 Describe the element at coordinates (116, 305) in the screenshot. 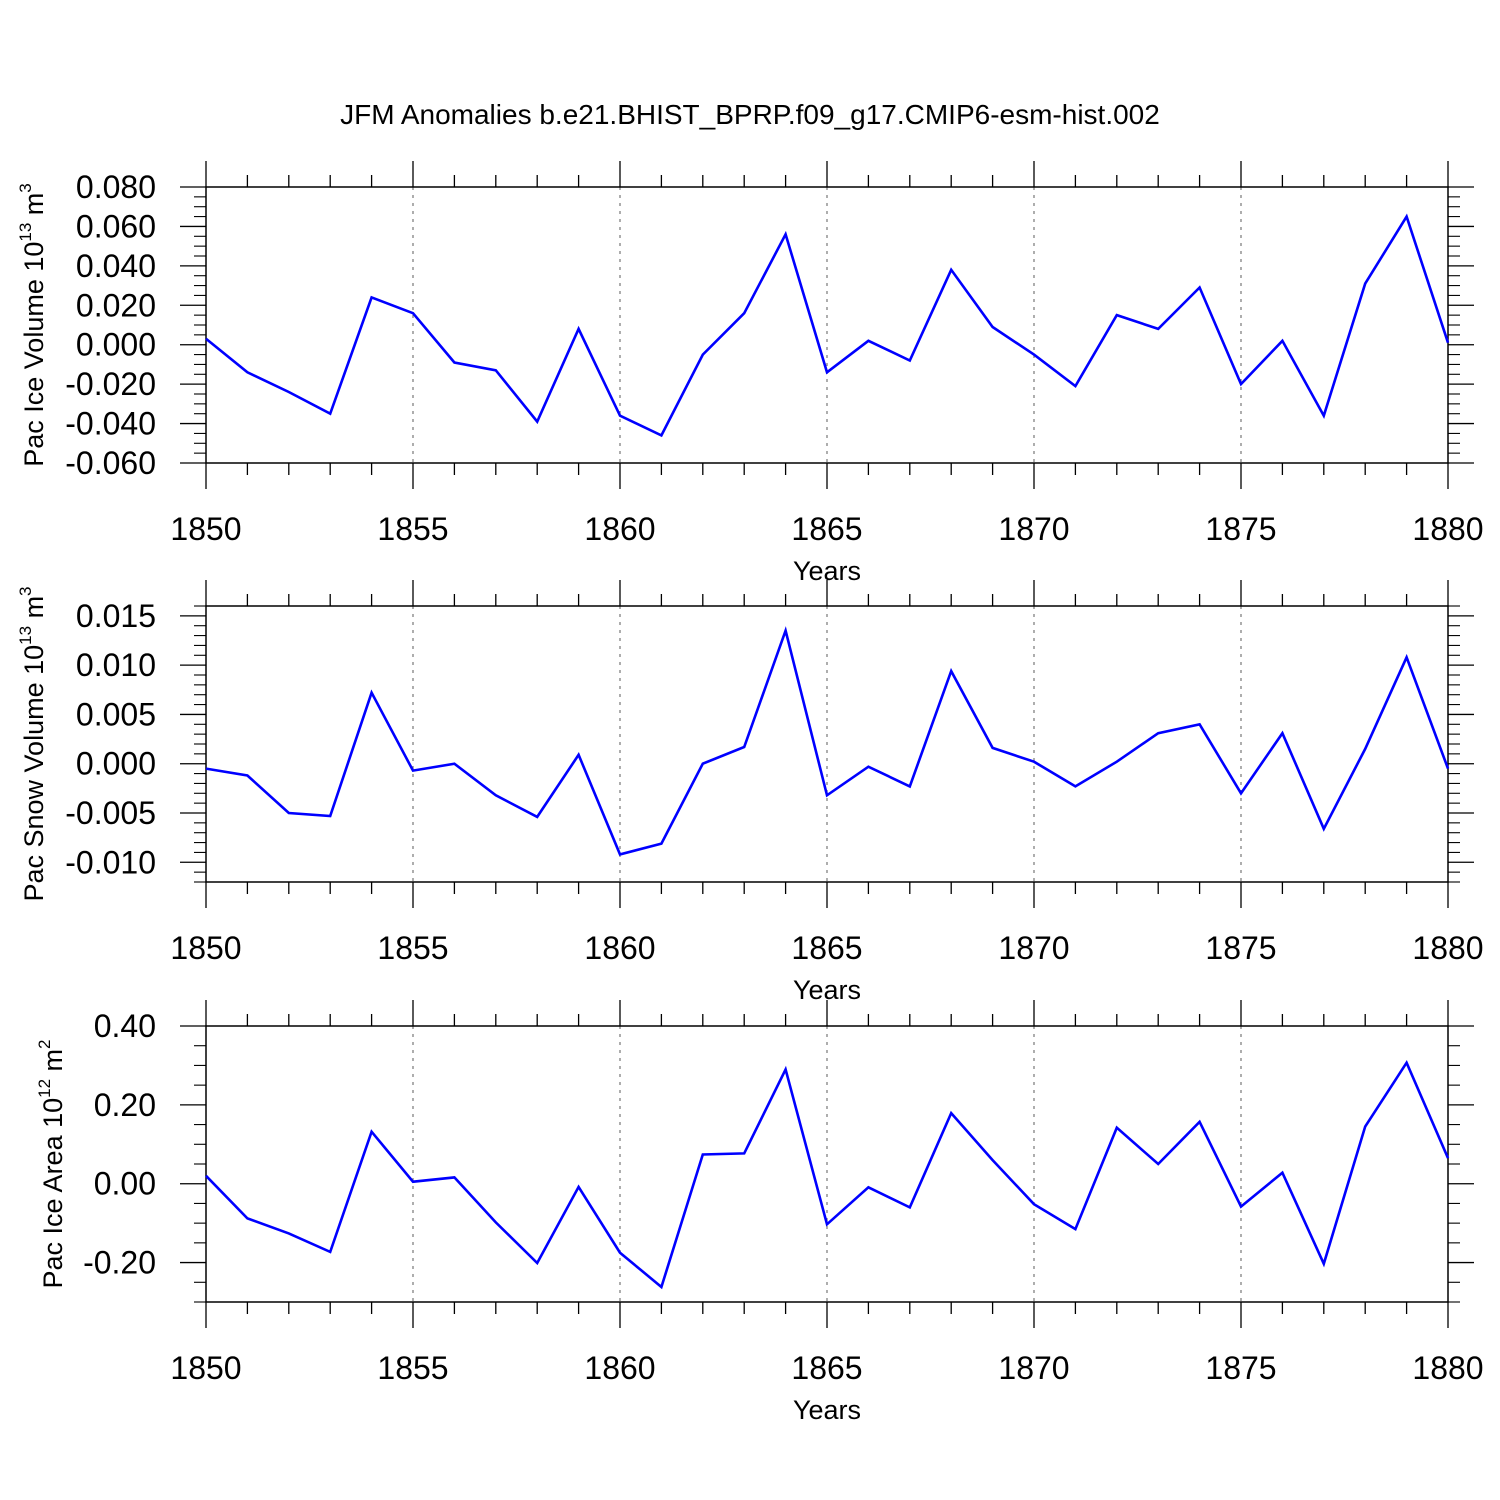

I see `y-tick-label: 0.020` at that location.